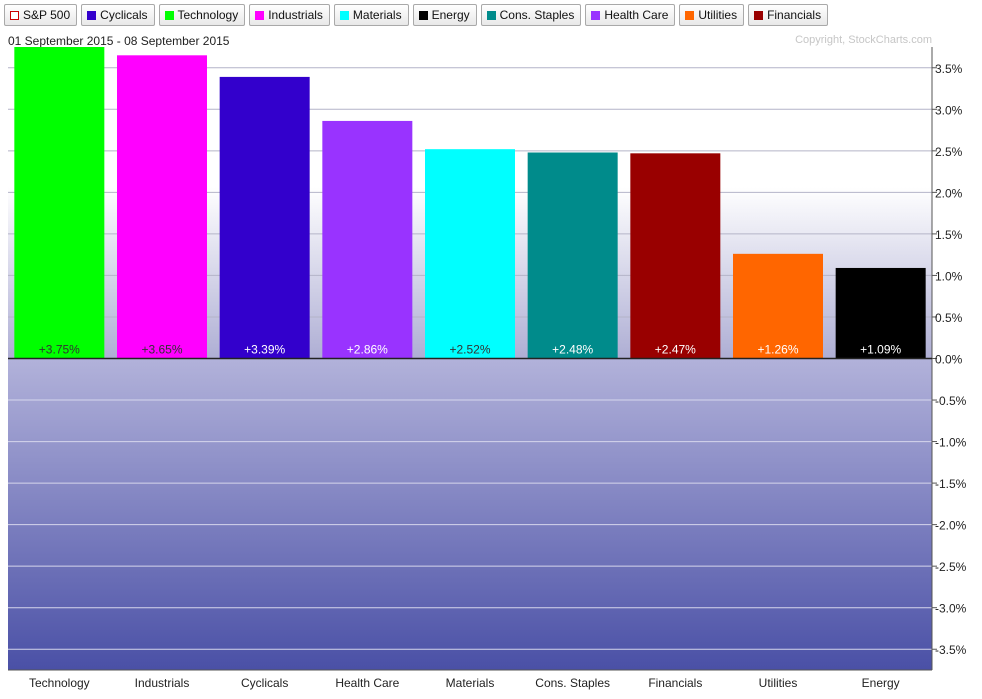  What do you see at coordinates (949, 152) in the screenshot?
I see `y-tick-label: 2.5%` at bounding box center [949, 152].